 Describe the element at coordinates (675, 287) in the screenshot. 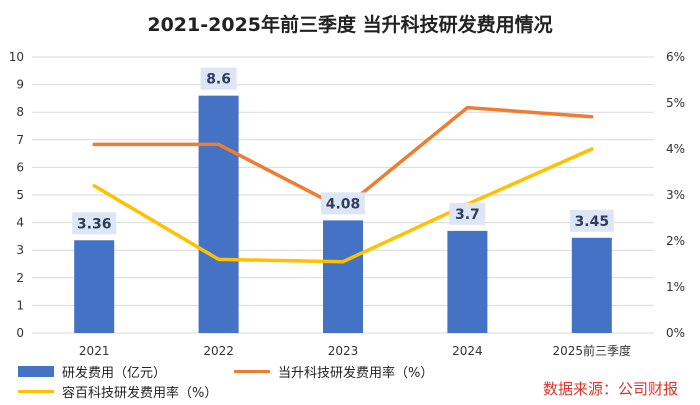

I see `y-right-tick-label: 1%` at that location.